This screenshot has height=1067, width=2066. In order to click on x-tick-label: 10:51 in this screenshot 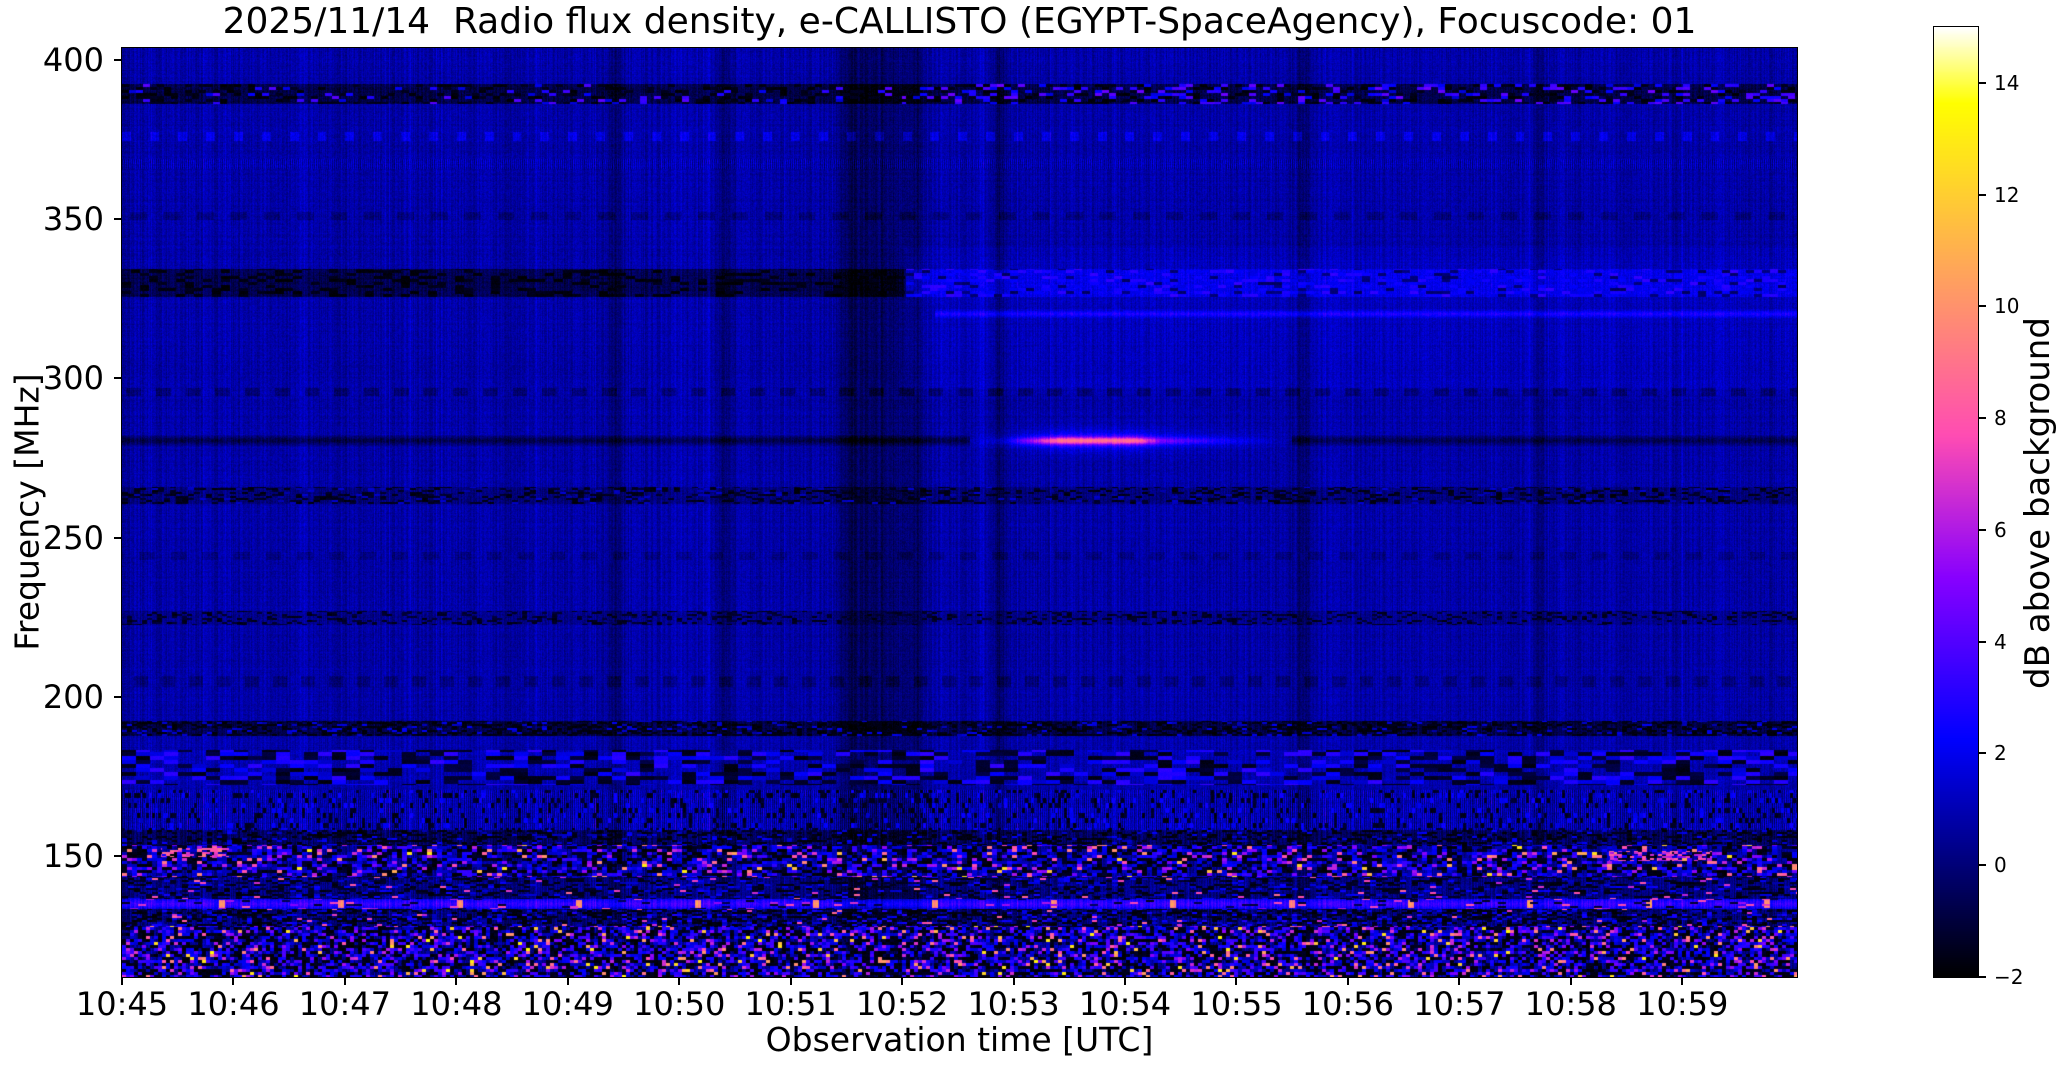, I will do `click(790, 1004)`.